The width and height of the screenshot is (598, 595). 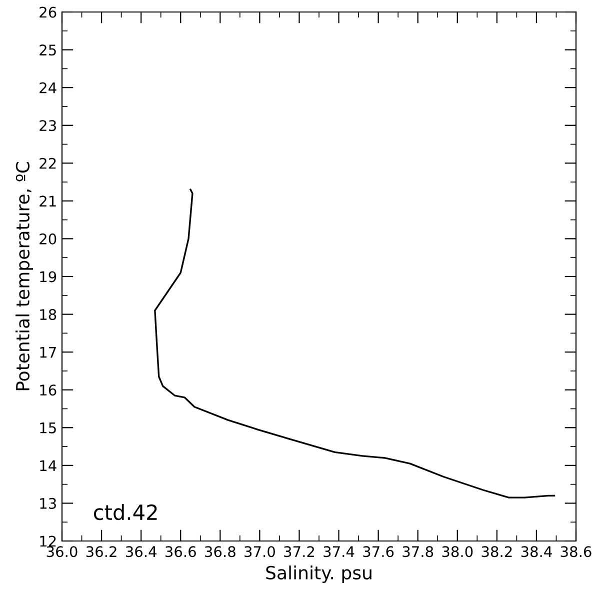 I want to click on x-tick-label: 36.0, so click(x=62, y=552).